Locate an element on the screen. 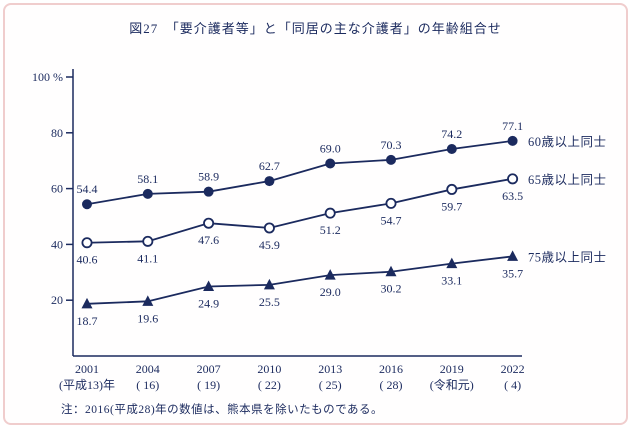  value-label: 51.2 is located at coordinates (330, 230).